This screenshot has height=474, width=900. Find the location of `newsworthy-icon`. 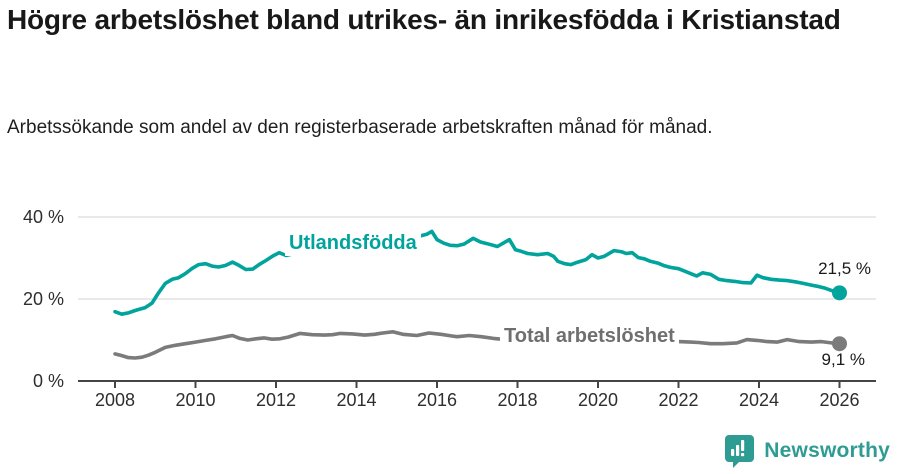

newsworthy-icon is located at coordinates (740, 451).